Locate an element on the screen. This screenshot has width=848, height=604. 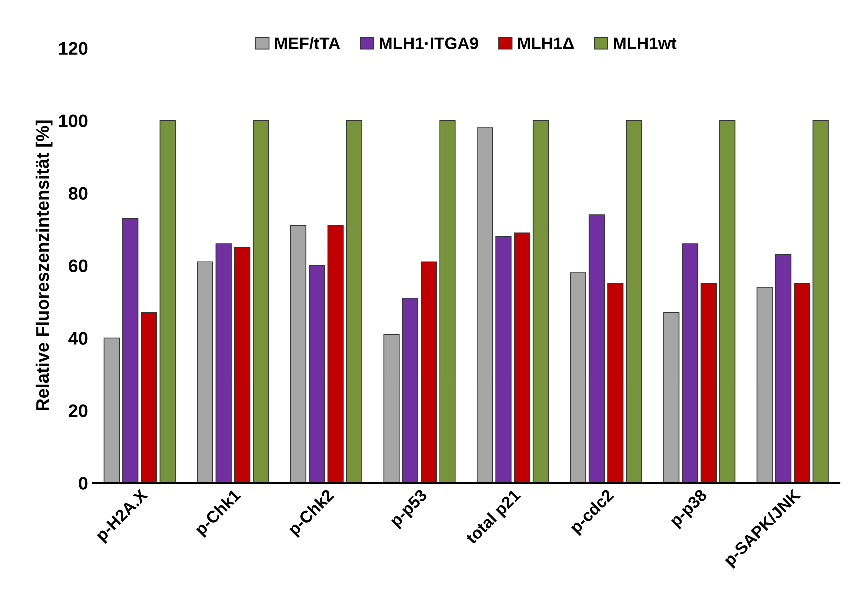
y-tick-label: 80 is located at coordinates (78, 193).